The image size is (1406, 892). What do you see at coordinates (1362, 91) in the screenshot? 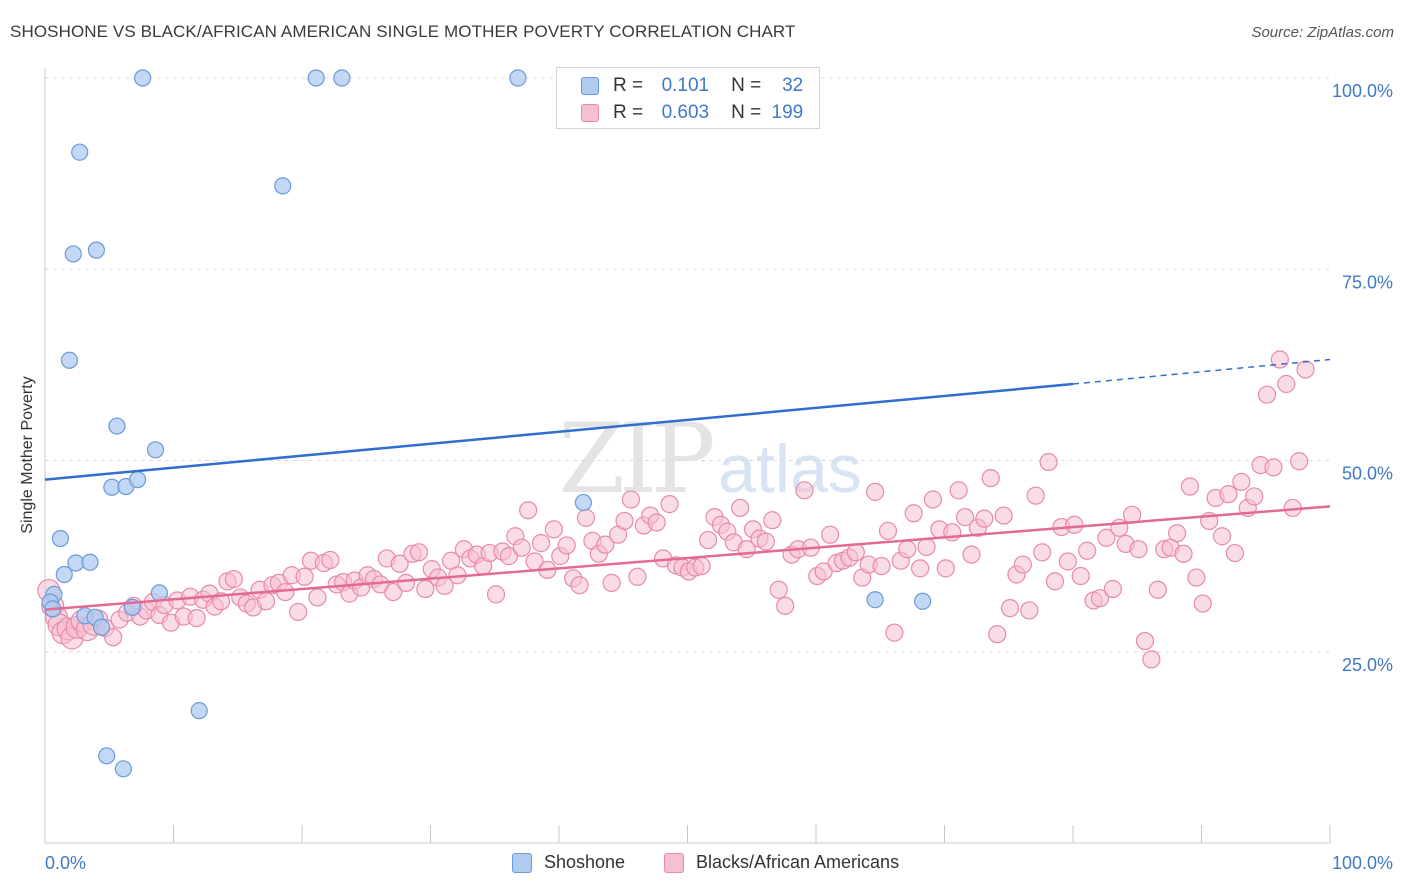
I see `y-tick-label: 100.0%` at bounding box center [1362, 91].